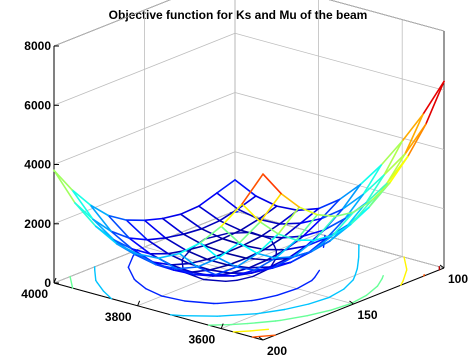 The image size is (475, 358). Describe the element at coordinates (368, 315) in the screenshot. I see `y-tick-label: 150` at that location.